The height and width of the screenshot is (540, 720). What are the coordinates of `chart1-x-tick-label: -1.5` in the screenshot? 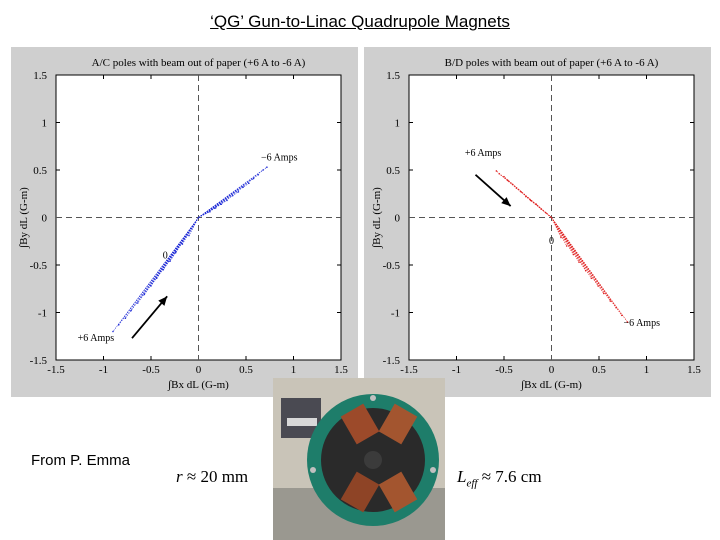 It's located at (409, 370).